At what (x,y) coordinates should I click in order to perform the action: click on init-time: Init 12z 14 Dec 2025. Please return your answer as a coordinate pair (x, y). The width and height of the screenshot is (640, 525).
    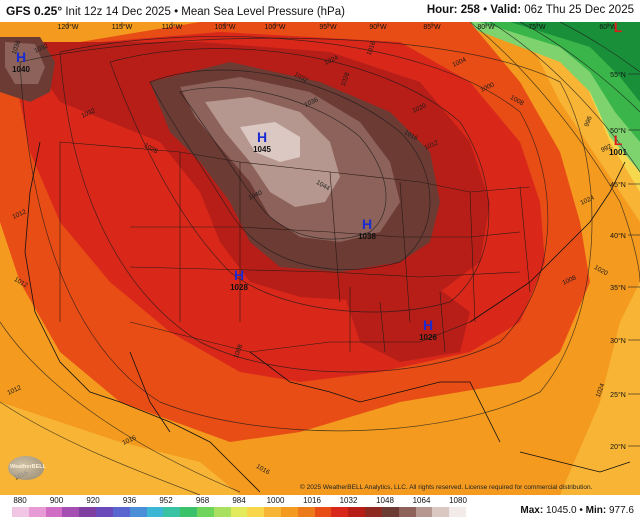
    Looking at the image, I should click on (118, 12).